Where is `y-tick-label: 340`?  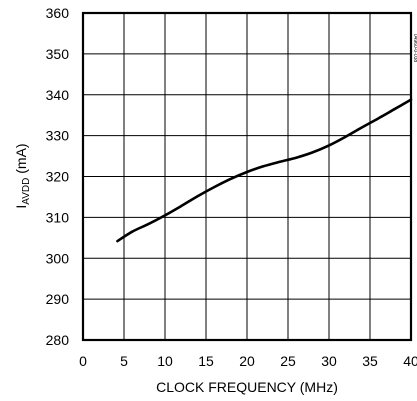
y-tick-label: 340 is located at coordinates (58, 95).